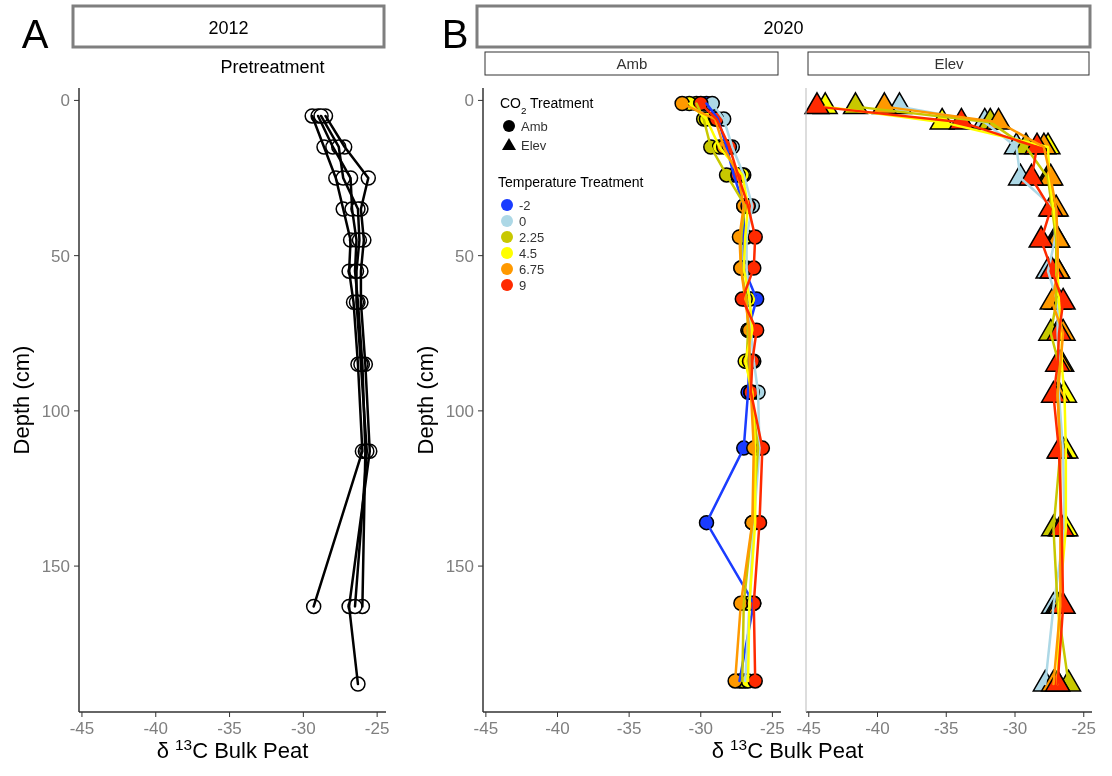  What do you see at coordinates (532, 237) in the screenshot?
I see `legend-label: 2.25` at bounding box center [532, 237].